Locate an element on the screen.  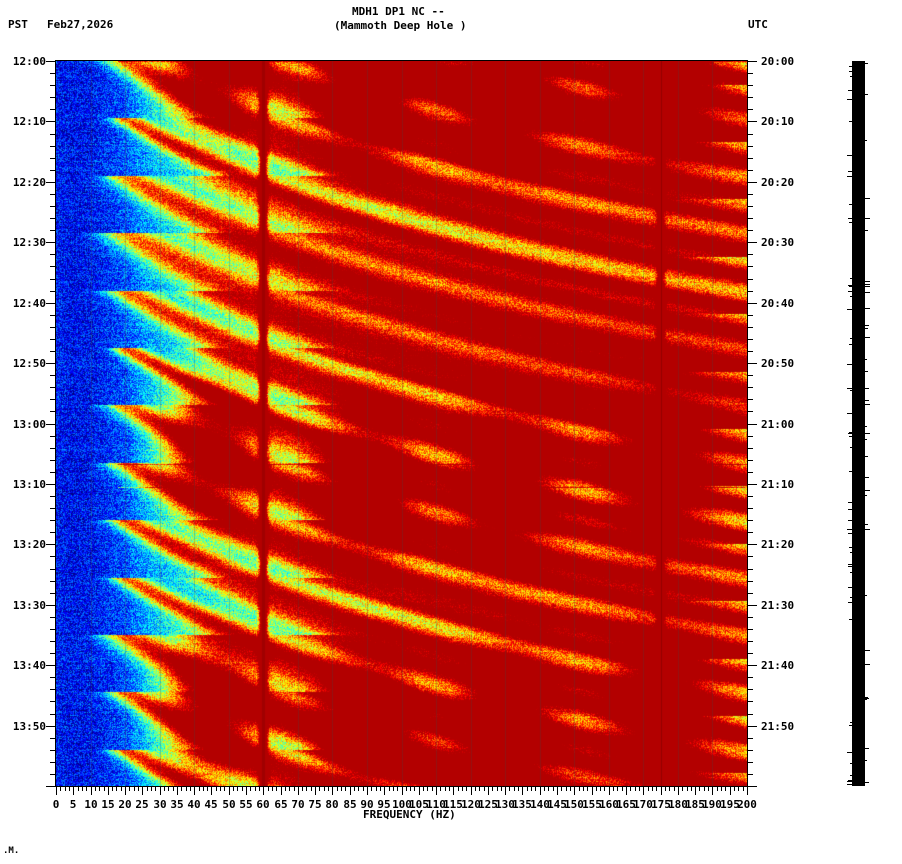
frequency-tick-label: 5 is located at coordinates (73, 804).